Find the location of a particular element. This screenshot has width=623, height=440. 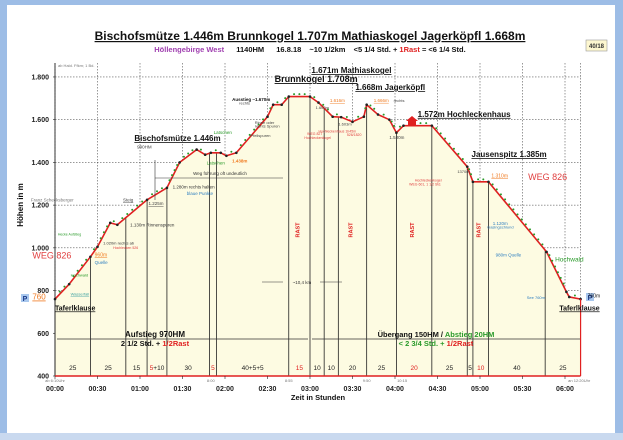

annotation-label: WEG 827 is located at coordinates (314, 134).